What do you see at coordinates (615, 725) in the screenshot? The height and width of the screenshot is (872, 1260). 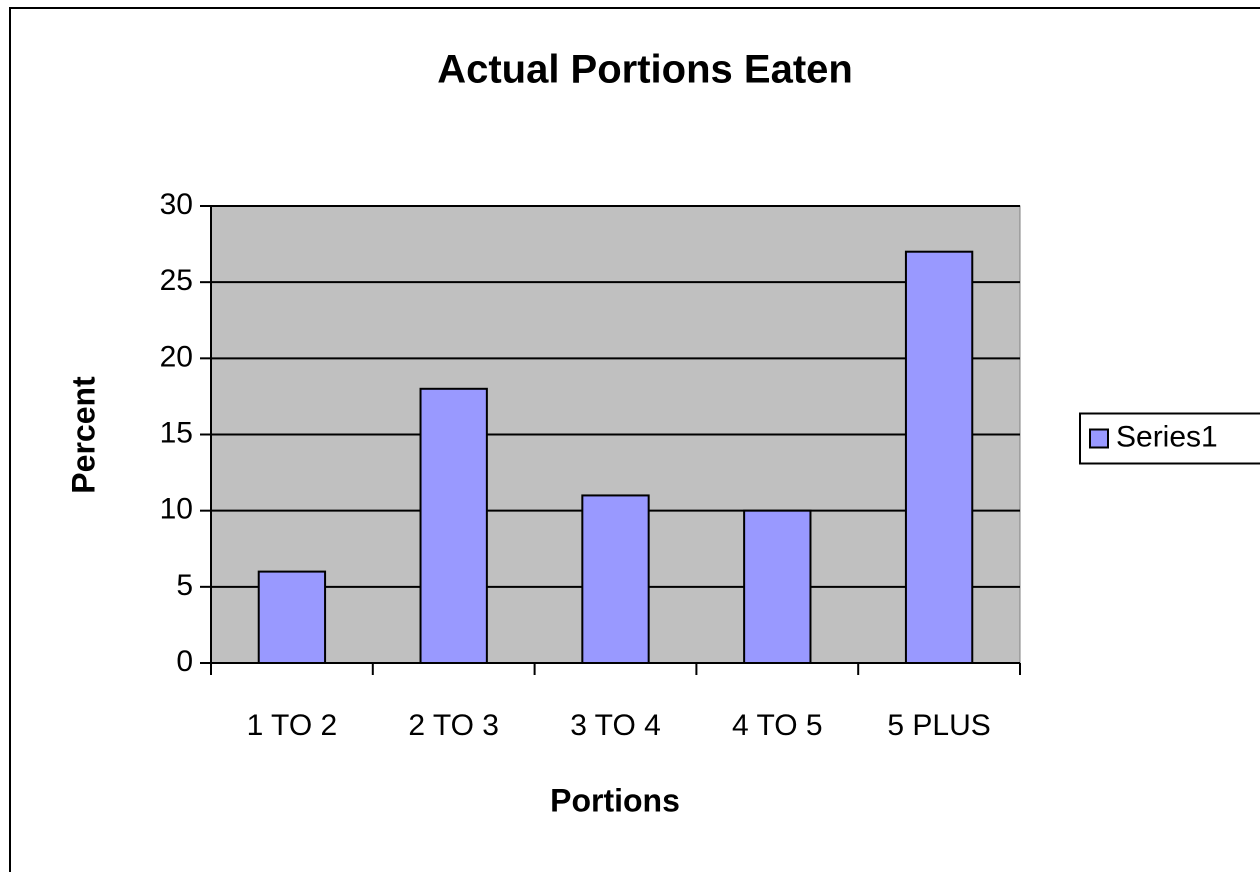 I see `x-tick-label: 3 TO 4` at bounding box center [615, 725].